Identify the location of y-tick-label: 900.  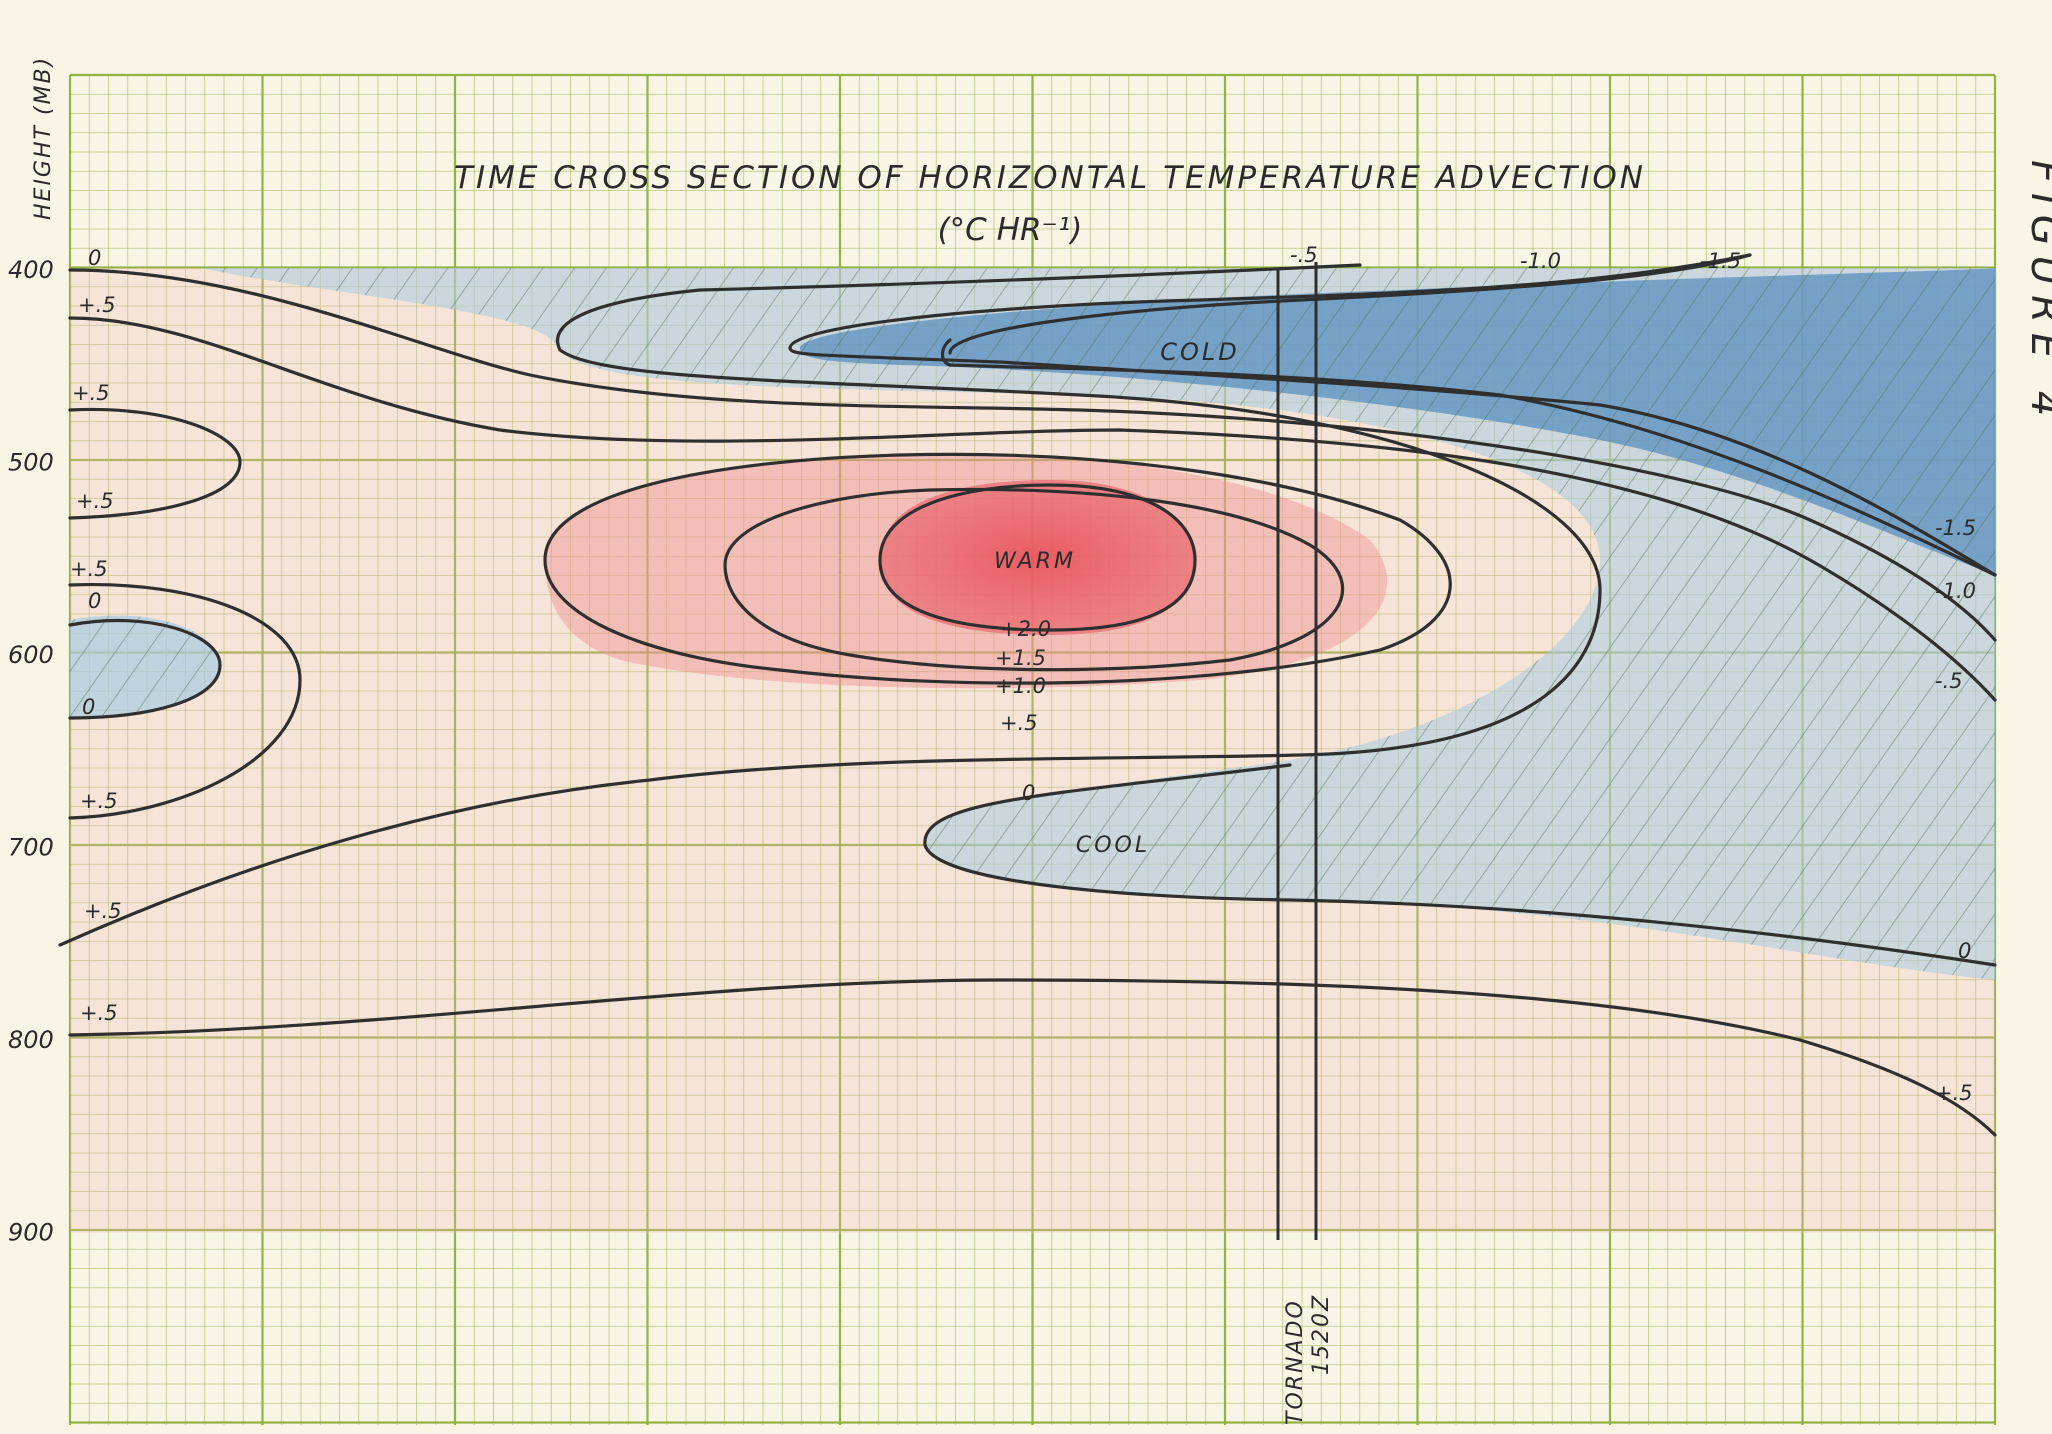
(31, 1233).